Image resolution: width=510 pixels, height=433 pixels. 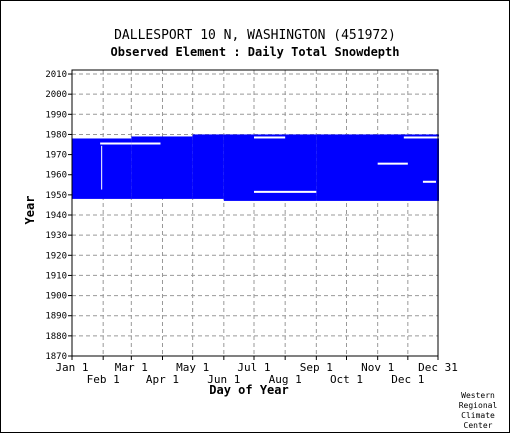 What do you see at coordinates (56, 276) in the screenshot?
I see `y-tick-label: 1910` at bounding box center [56, 276].